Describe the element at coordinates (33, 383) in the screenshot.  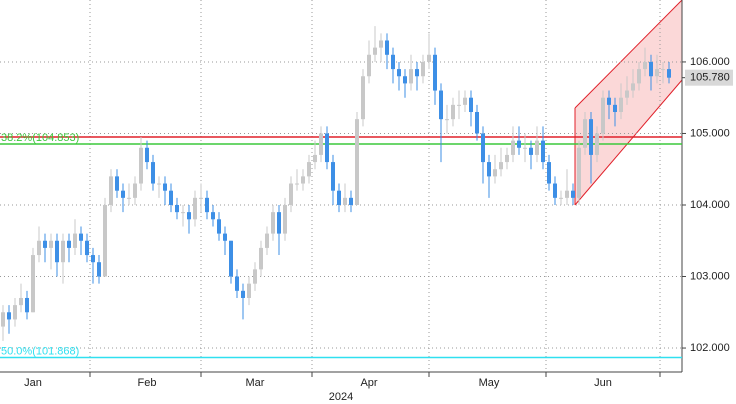
I see `x-tick-label: Jan` at that location.